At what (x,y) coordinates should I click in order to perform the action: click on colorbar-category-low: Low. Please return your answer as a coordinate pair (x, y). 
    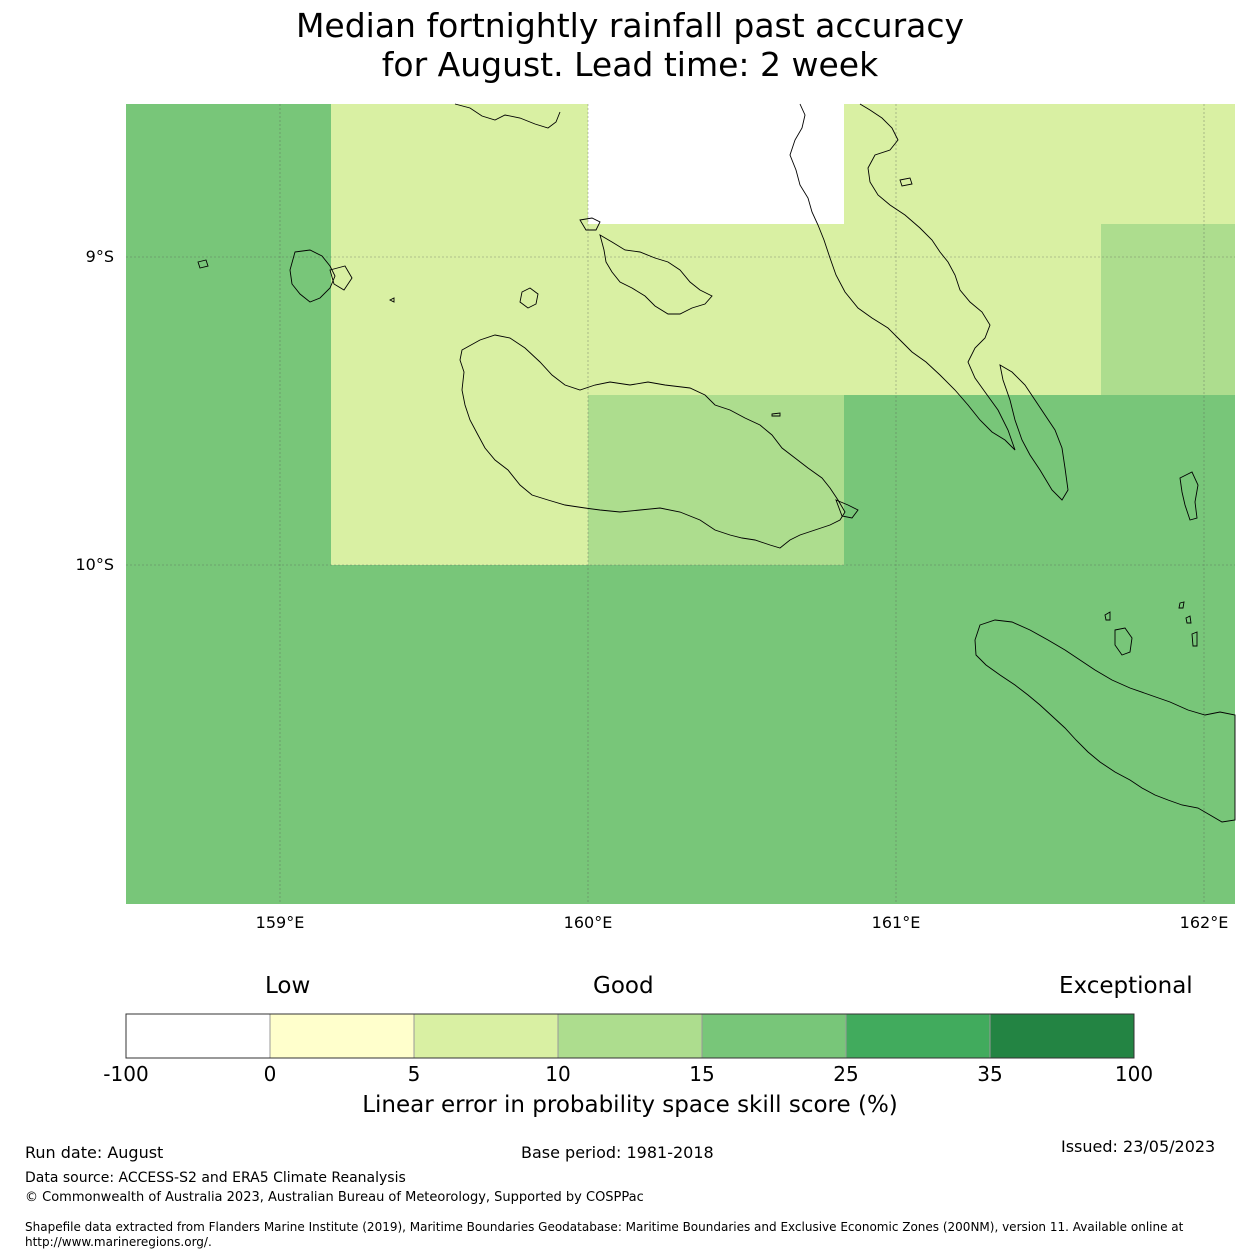
    Looking at the image, I should click on (288, 986).